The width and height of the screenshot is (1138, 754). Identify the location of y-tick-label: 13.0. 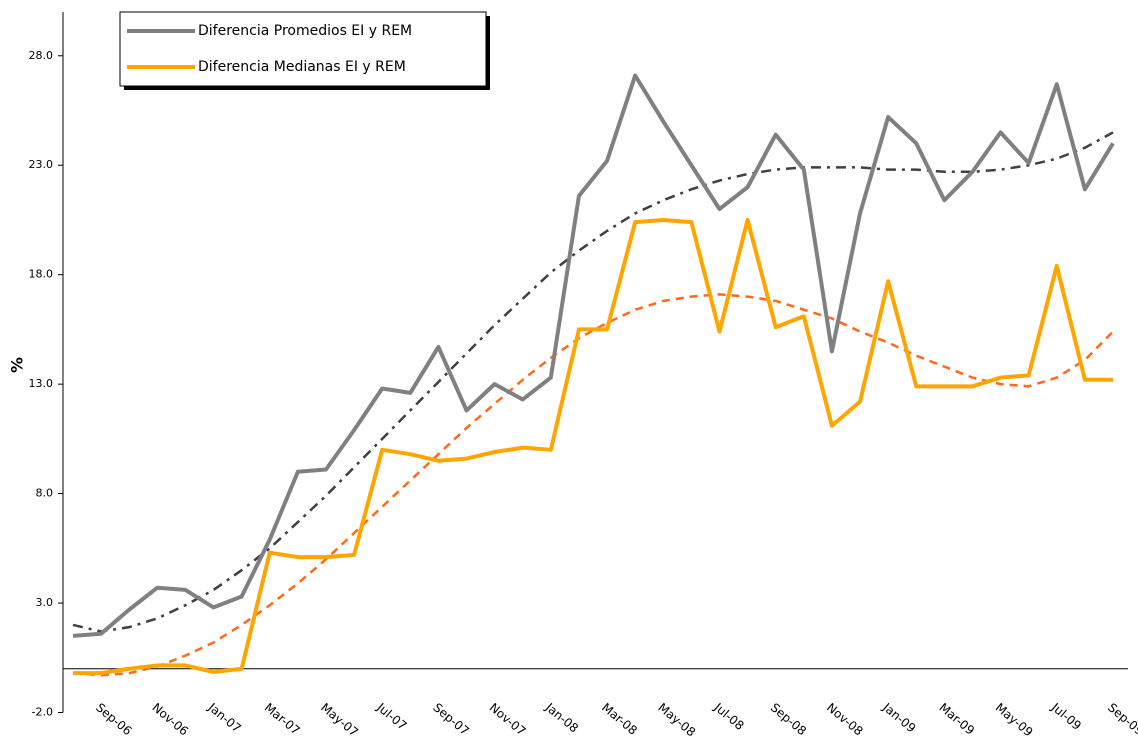
(41, 383).